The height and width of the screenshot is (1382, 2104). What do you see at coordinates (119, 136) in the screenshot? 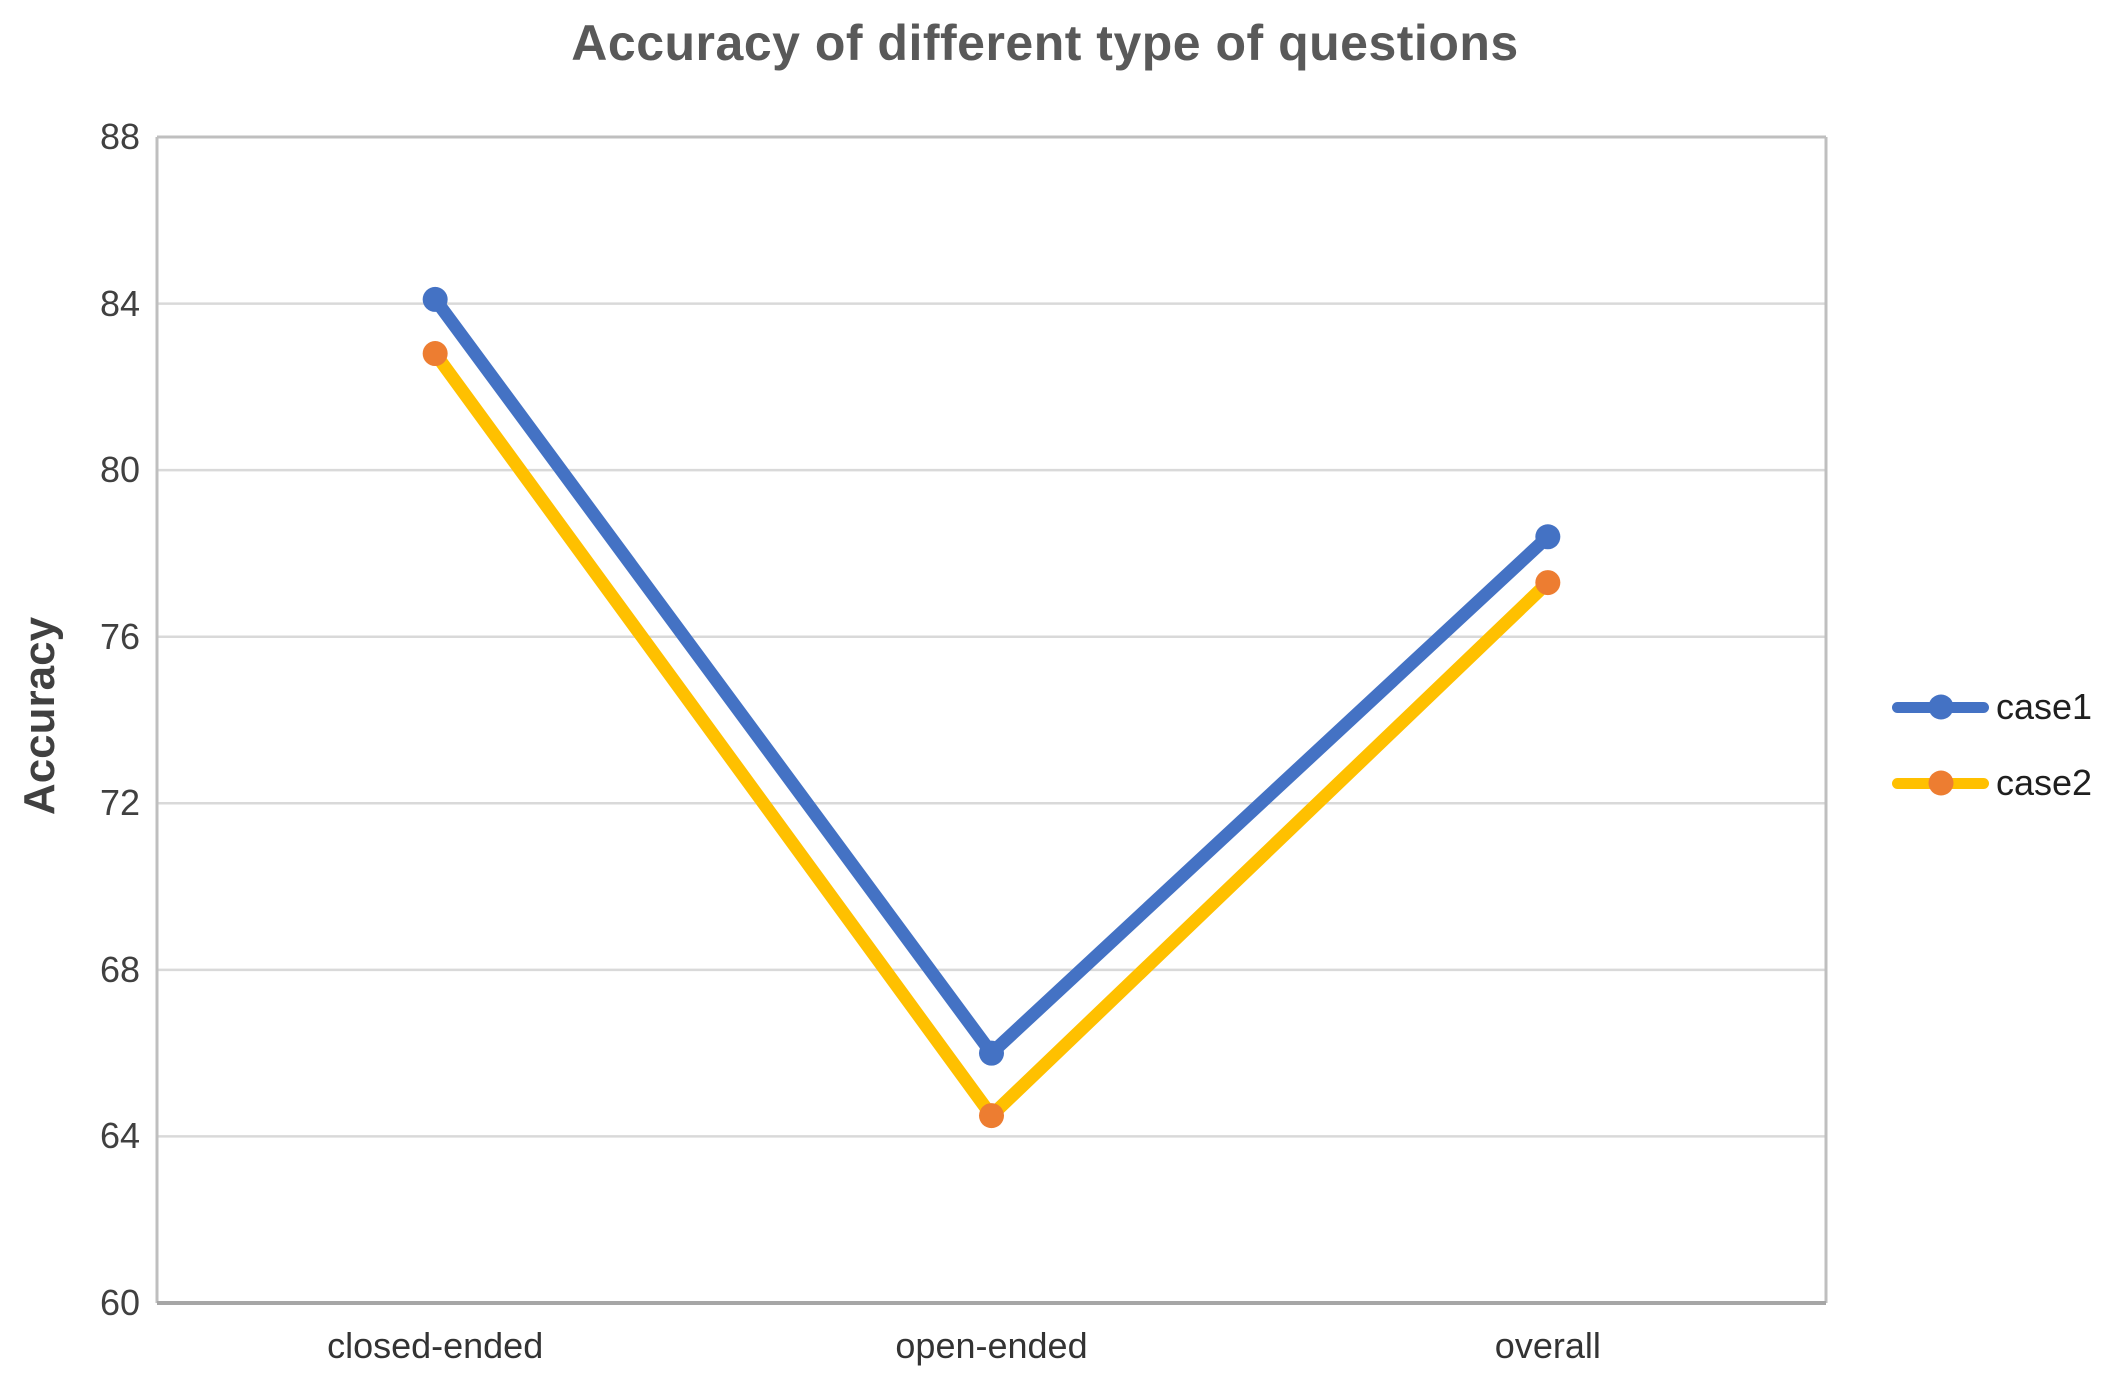
I see `y-tick-label: 88` at bounding box center [119, 136].